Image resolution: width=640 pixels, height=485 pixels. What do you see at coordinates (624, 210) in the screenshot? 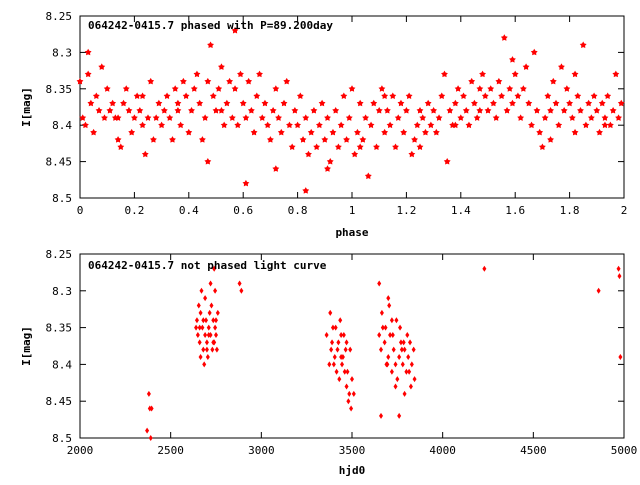
I see `x-tick-label: 2` at bounding box center [624, 210].